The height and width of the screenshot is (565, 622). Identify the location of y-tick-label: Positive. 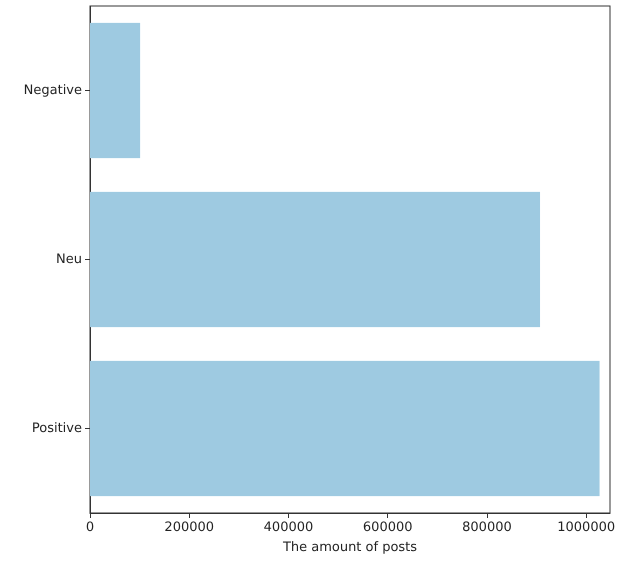
(57, 428).